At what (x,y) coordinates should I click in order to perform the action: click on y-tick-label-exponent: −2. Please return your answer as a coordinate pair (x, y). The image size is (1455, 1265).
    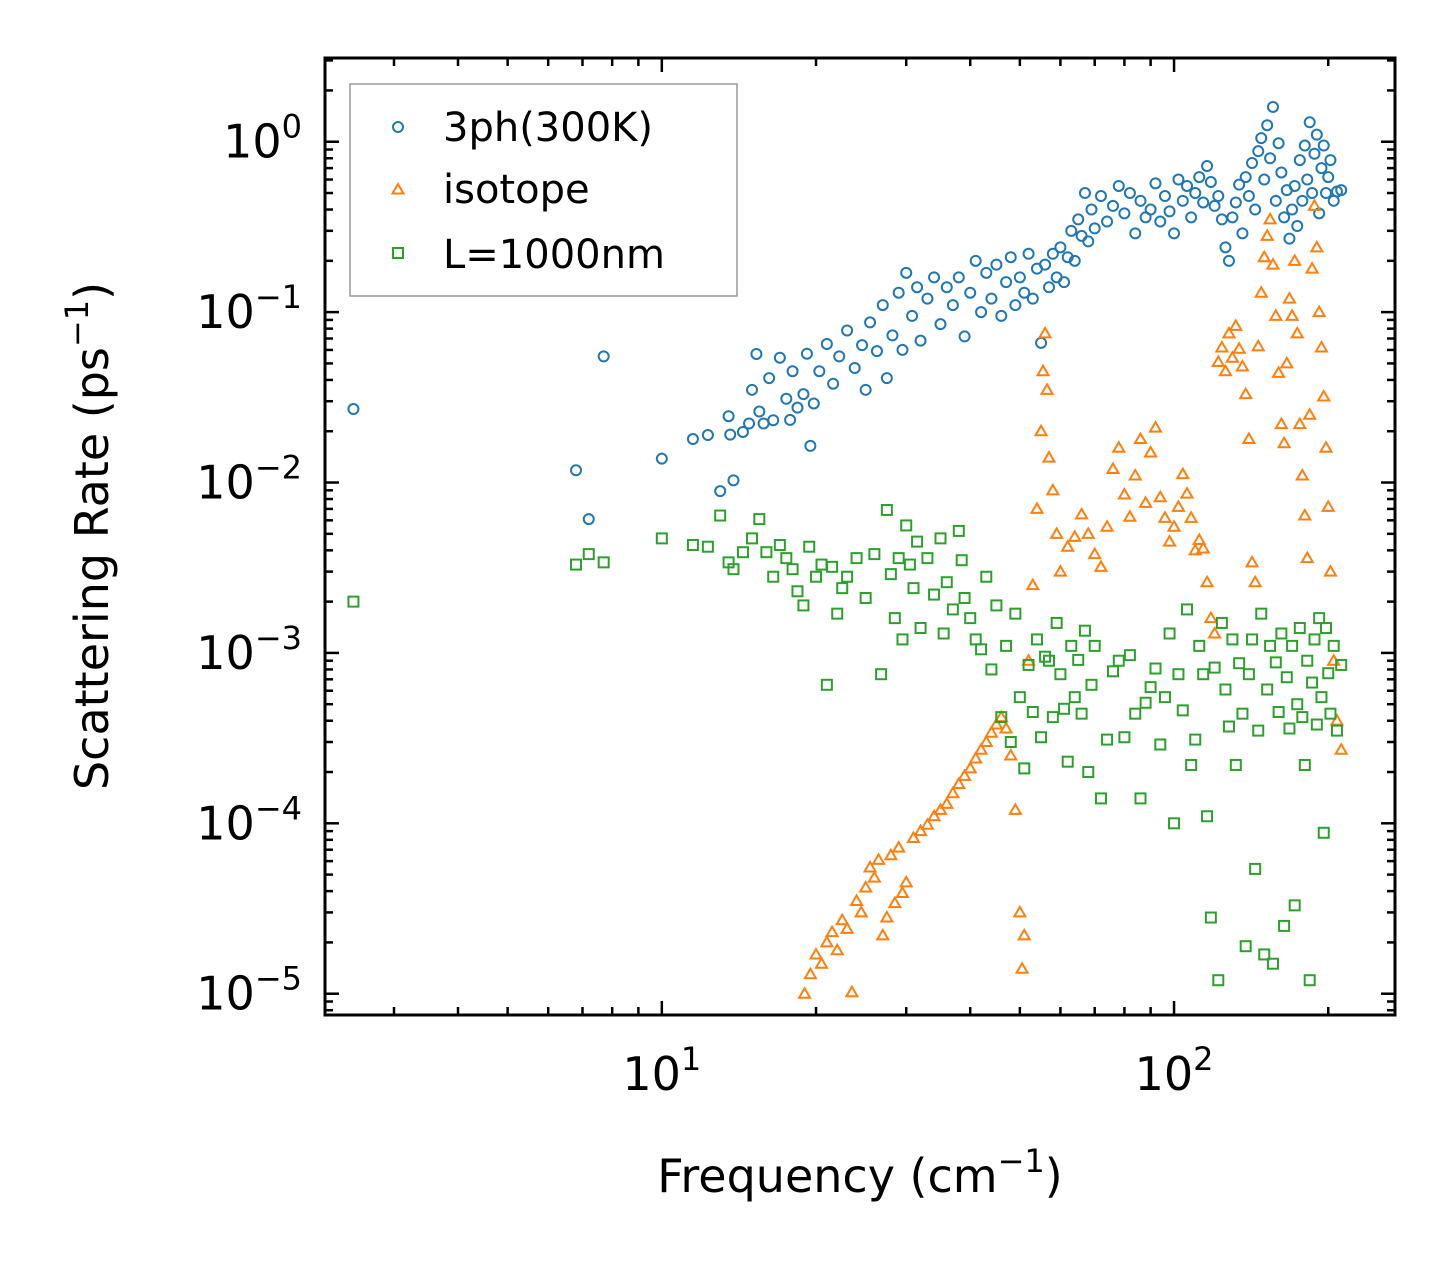
    Looking at the image, I should click on (278, 468).